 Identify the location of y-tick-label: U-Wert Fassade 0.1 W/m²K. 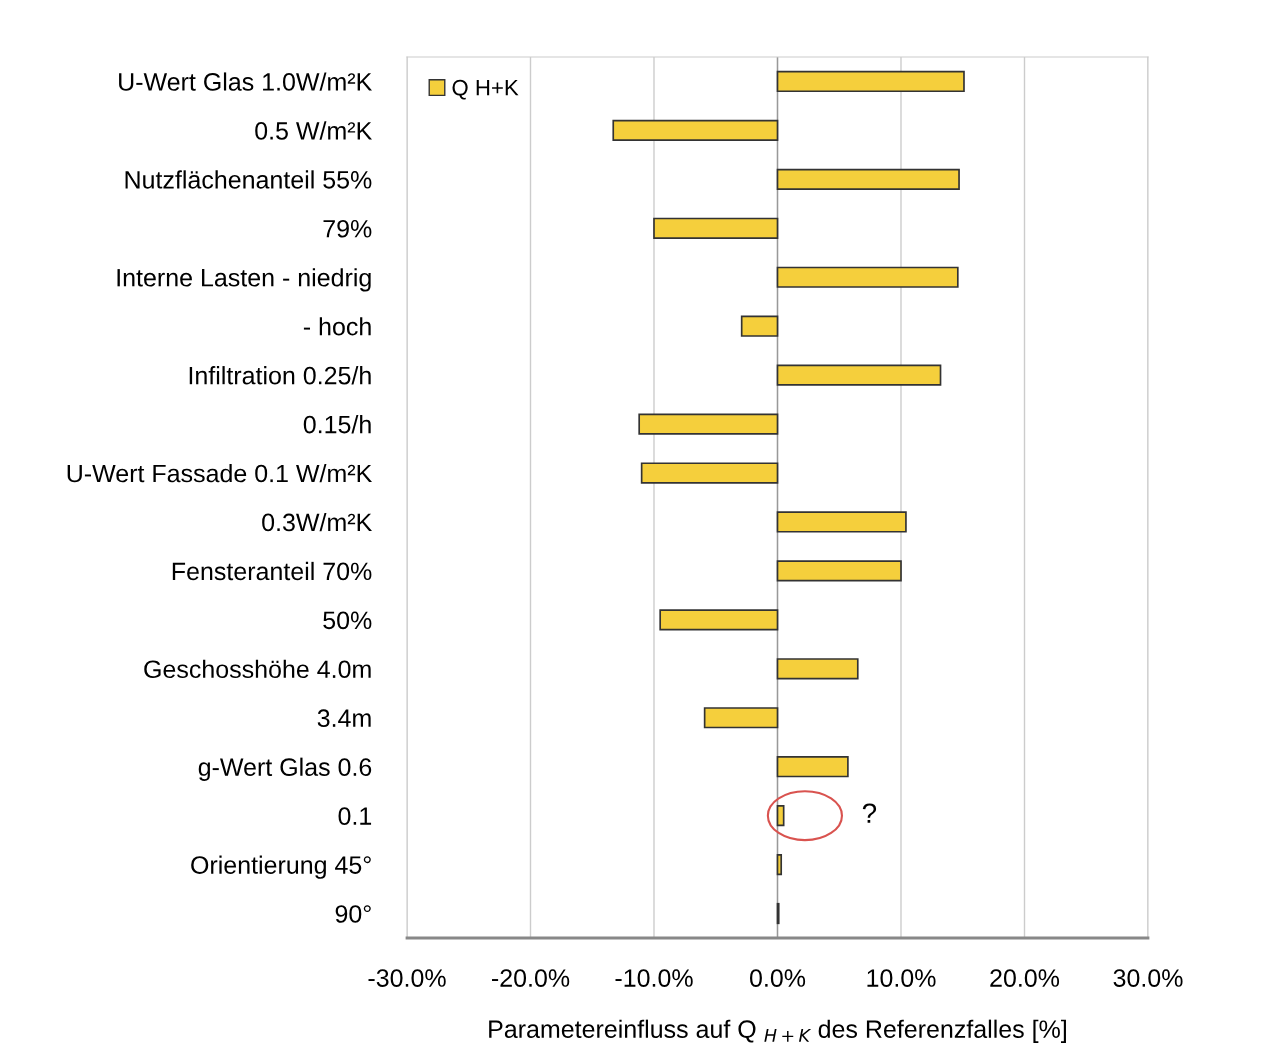
(220, 473).